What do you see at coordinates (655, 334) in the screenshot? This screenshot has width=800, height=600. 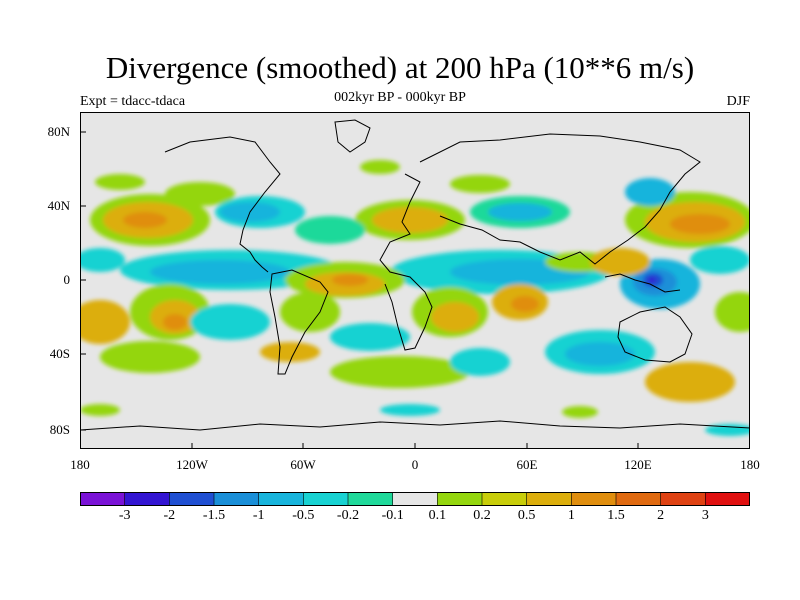 I see `australia-coastline` at bounding box center [655, 334].